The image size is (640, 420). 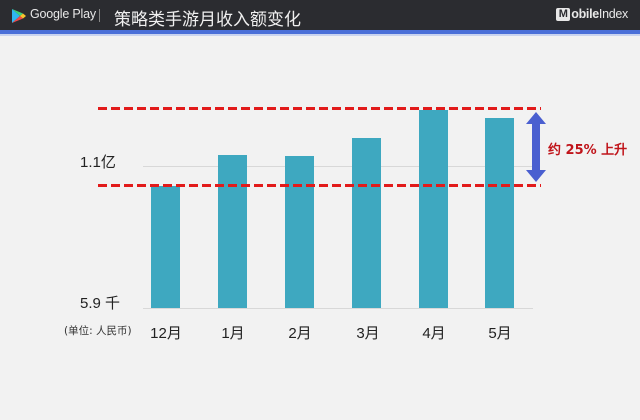 I want to click on growth-annotation: 约 25% 上升, so click(x=588, y=150).